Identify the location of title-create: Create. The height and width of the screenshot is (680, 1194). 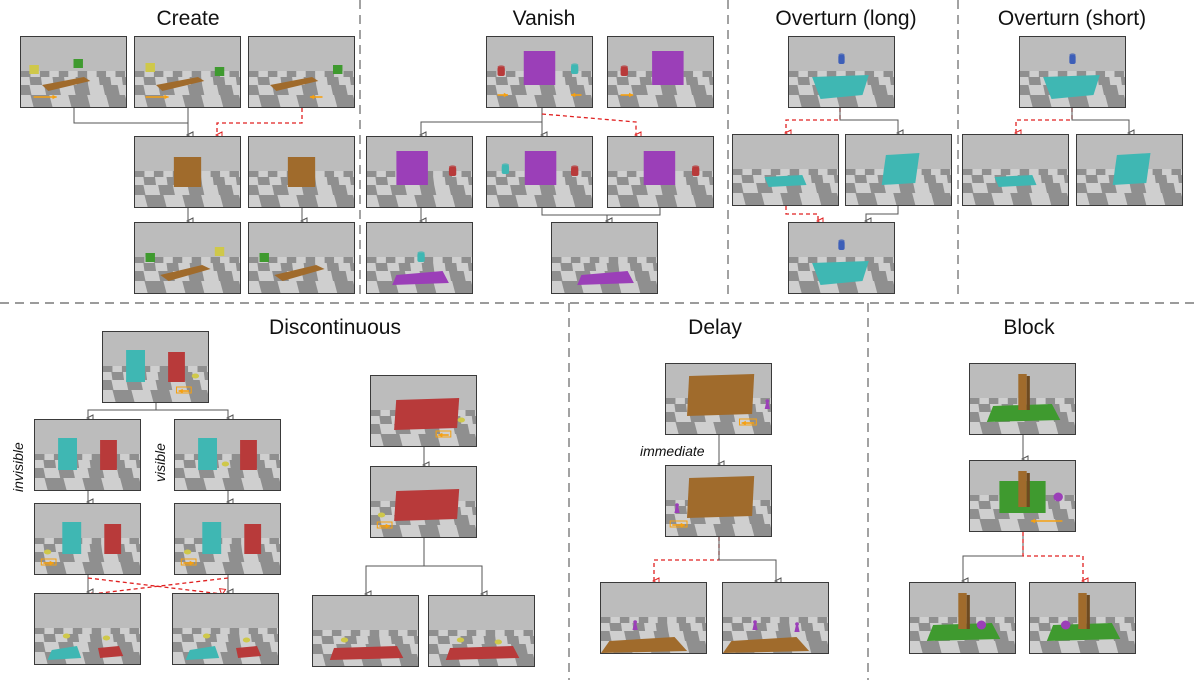
(188, 18).